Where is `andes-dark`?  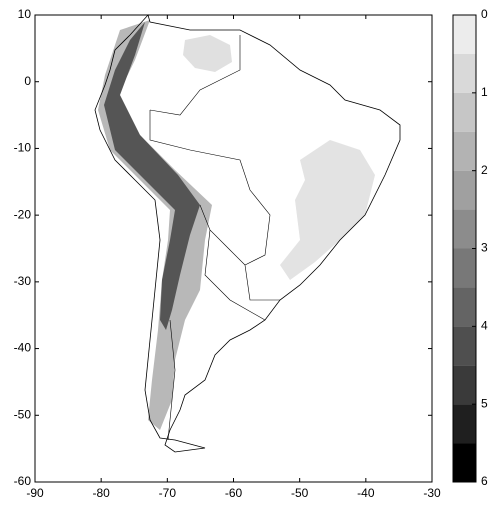
andes-dark is located at coordinates (152, 176).